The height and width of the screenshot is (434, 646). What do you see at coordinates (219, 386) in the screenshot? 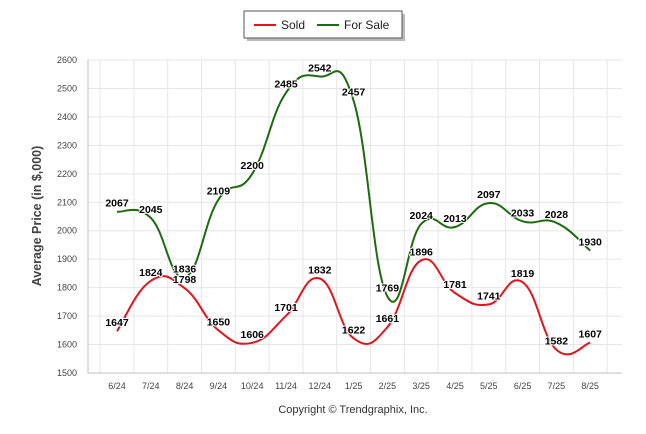
I see `x-tick-label: 9/24` at bounding box center [219, 386].